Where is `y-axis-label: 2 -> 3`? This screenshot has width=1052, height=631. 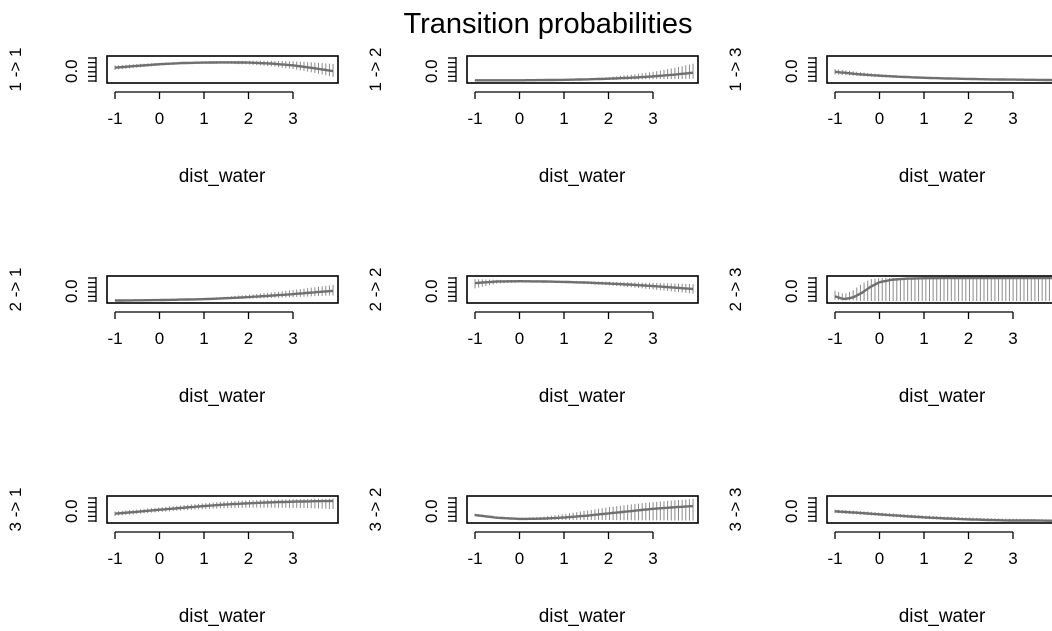 y-axis-label: 2 -> 3 is located at coordinates (735, 290).